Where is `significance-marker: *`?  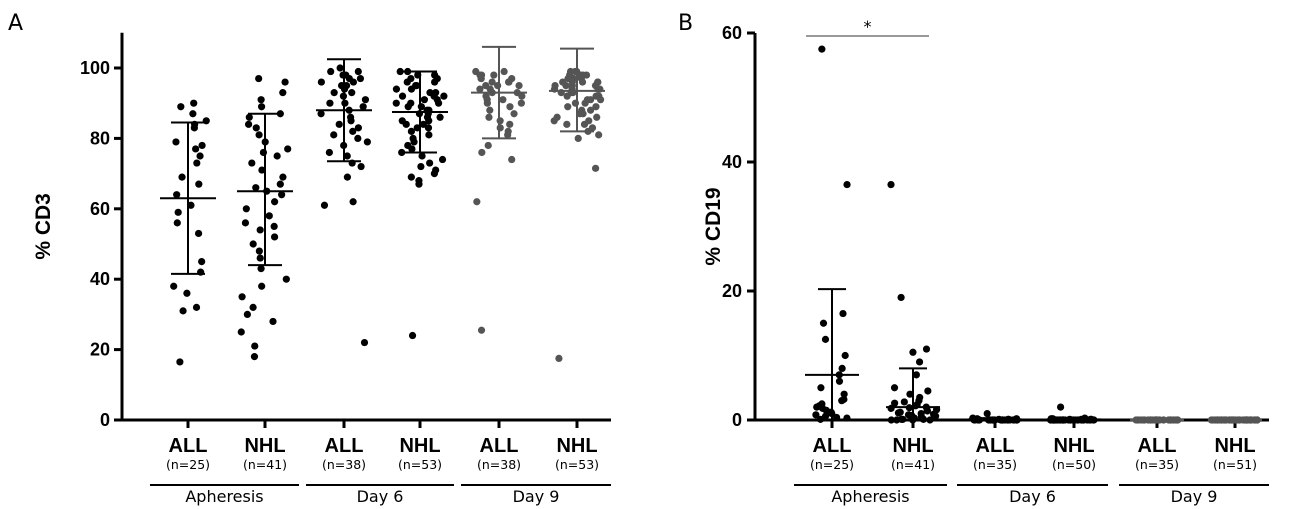
significance-marker: * is located at coordinates (868, 26).